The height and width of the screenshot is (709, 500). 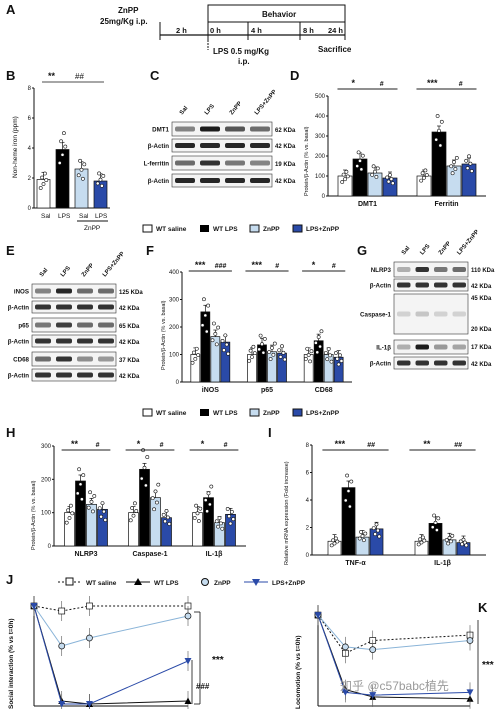 What do you see at coordinates (289, 583) in the screenshot?
I see `legend-3-lpsznpp: LPS+ZnPP` at bounding box center [289, 583].